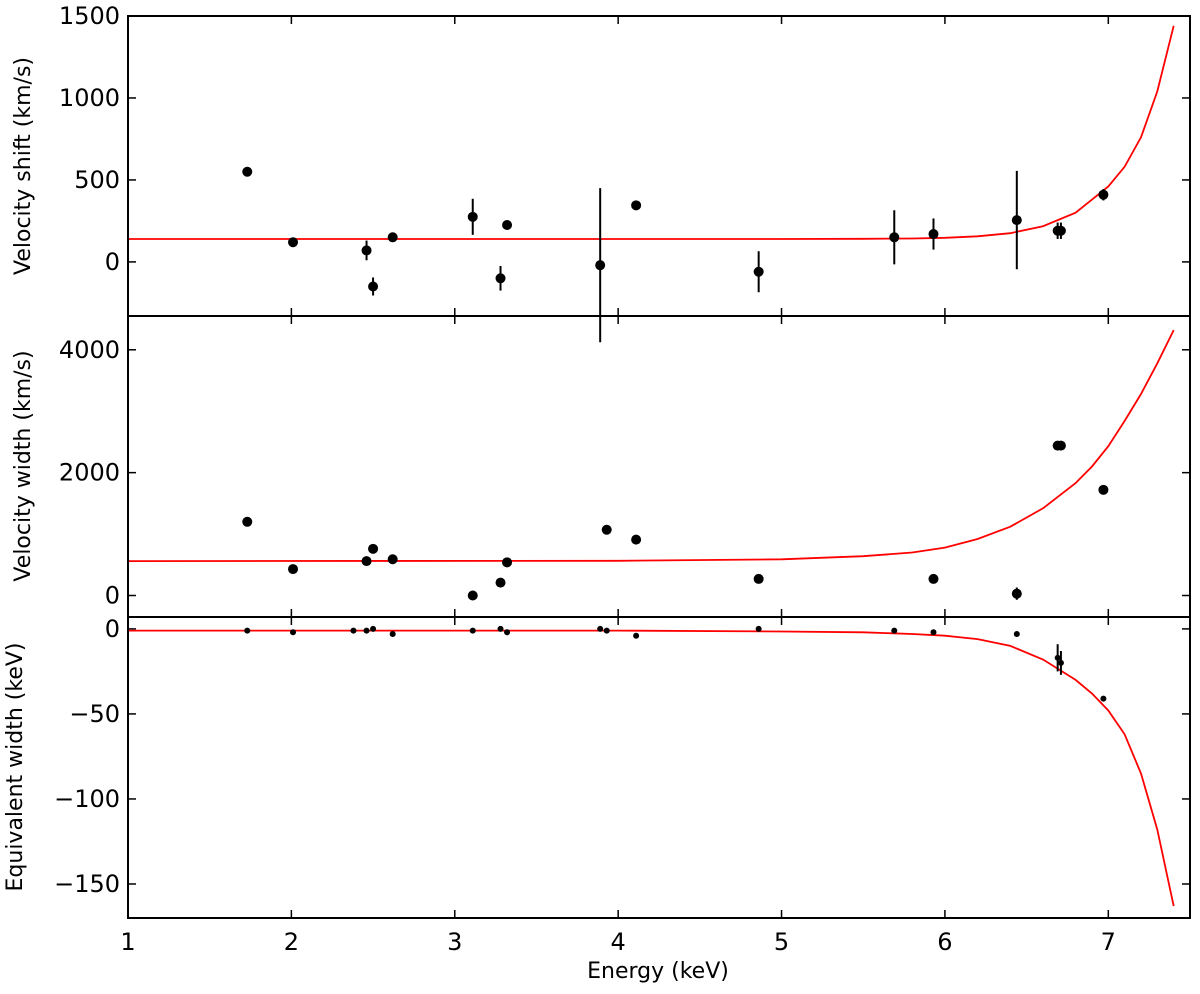 The image size is (1200, 994). What do you see at coordinates (23, 166) in the screenshot?
I see `y-axis-label-velocity-shift: Velocity shift (km/s)` at bounding box center [23, 166].